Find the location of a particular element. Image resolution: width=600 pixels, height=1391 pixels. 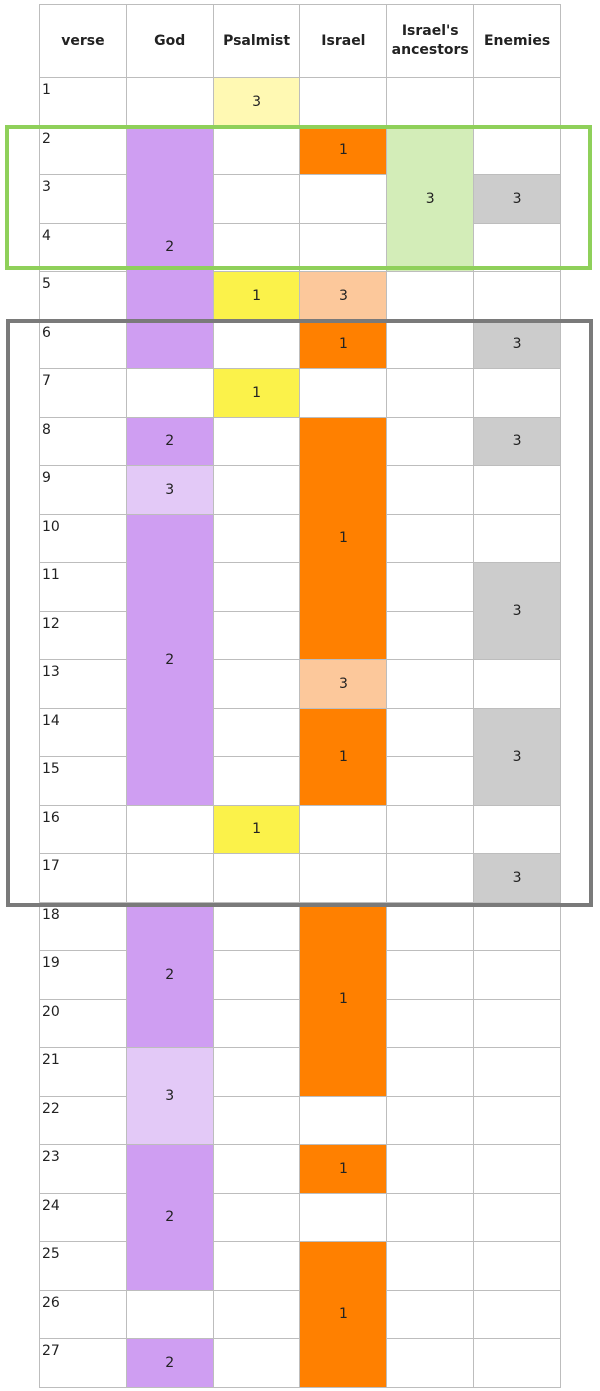

column-header: Israel's ancestors is located at coordinates (430, 41).